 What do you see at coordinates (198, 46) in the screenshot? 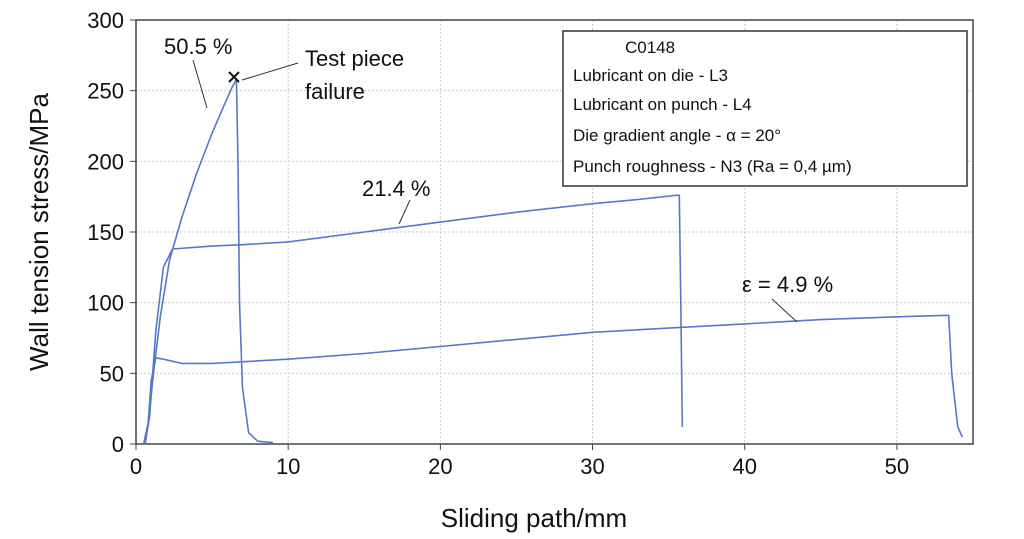
I see `annotation-50-5: 50.5 %` at bounding box center [198, 46].